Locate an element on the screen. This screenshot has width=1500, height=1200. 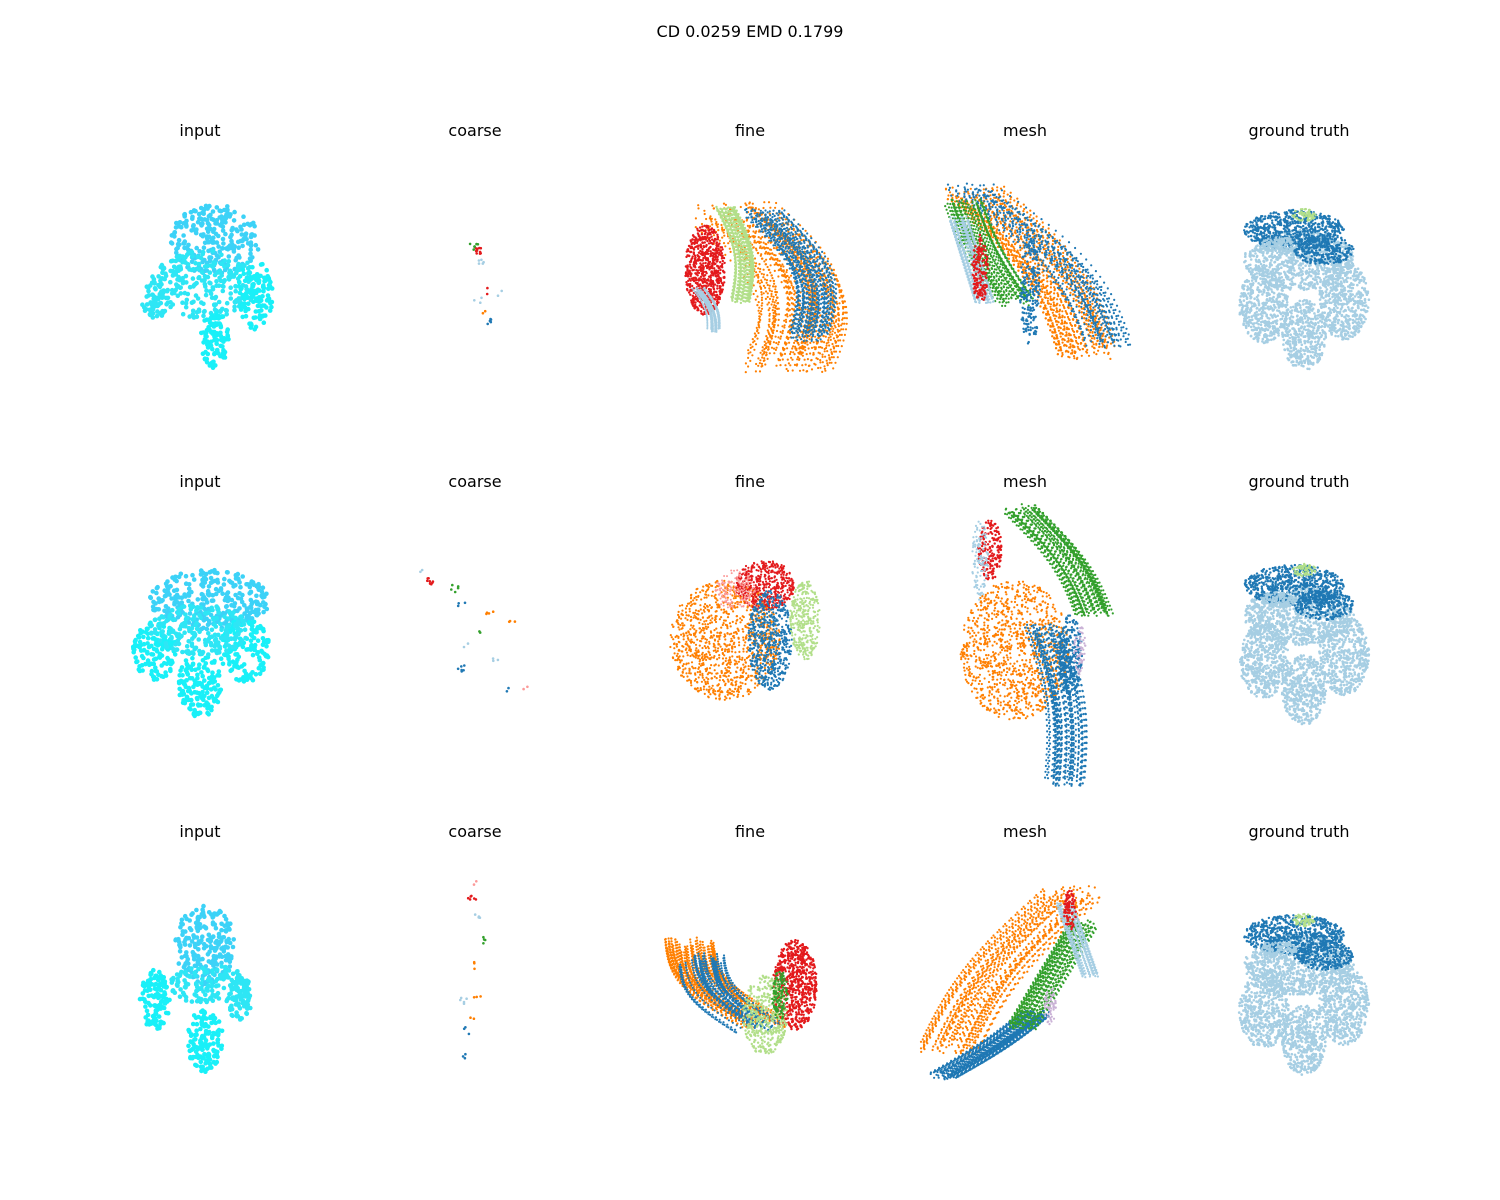
input-cloud-r0 is located at coordinates (207, 287).